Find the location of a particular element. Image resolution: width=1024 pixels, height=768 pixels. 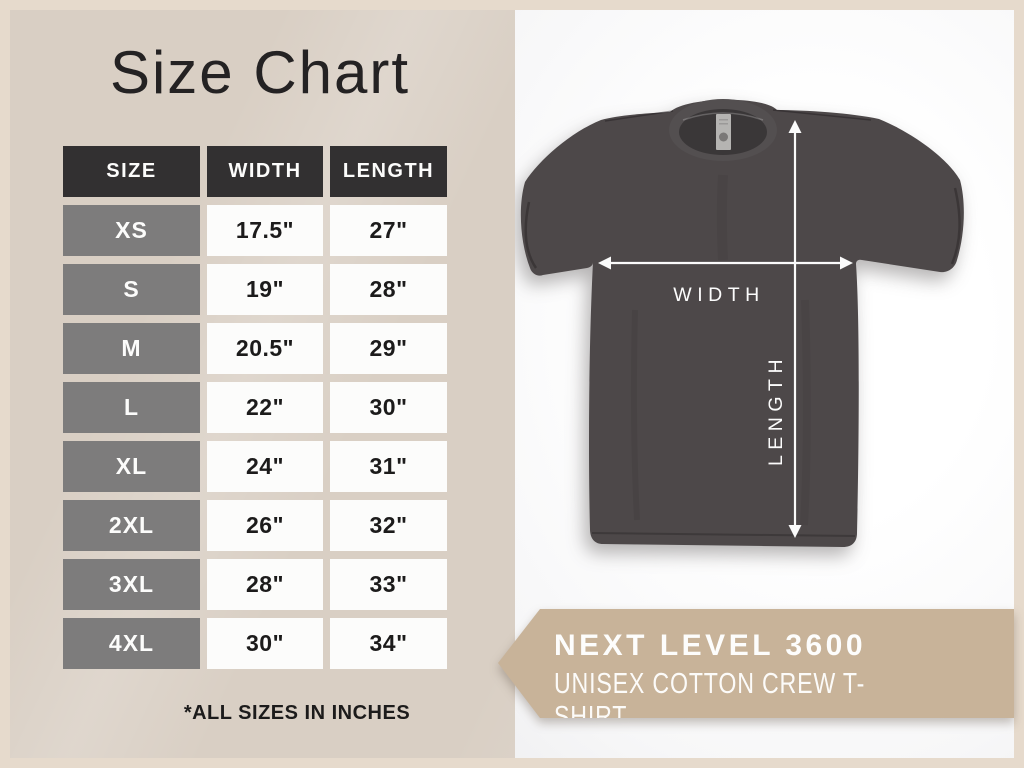

header-cell-size: SIZE is located at coordinates (131, 171).